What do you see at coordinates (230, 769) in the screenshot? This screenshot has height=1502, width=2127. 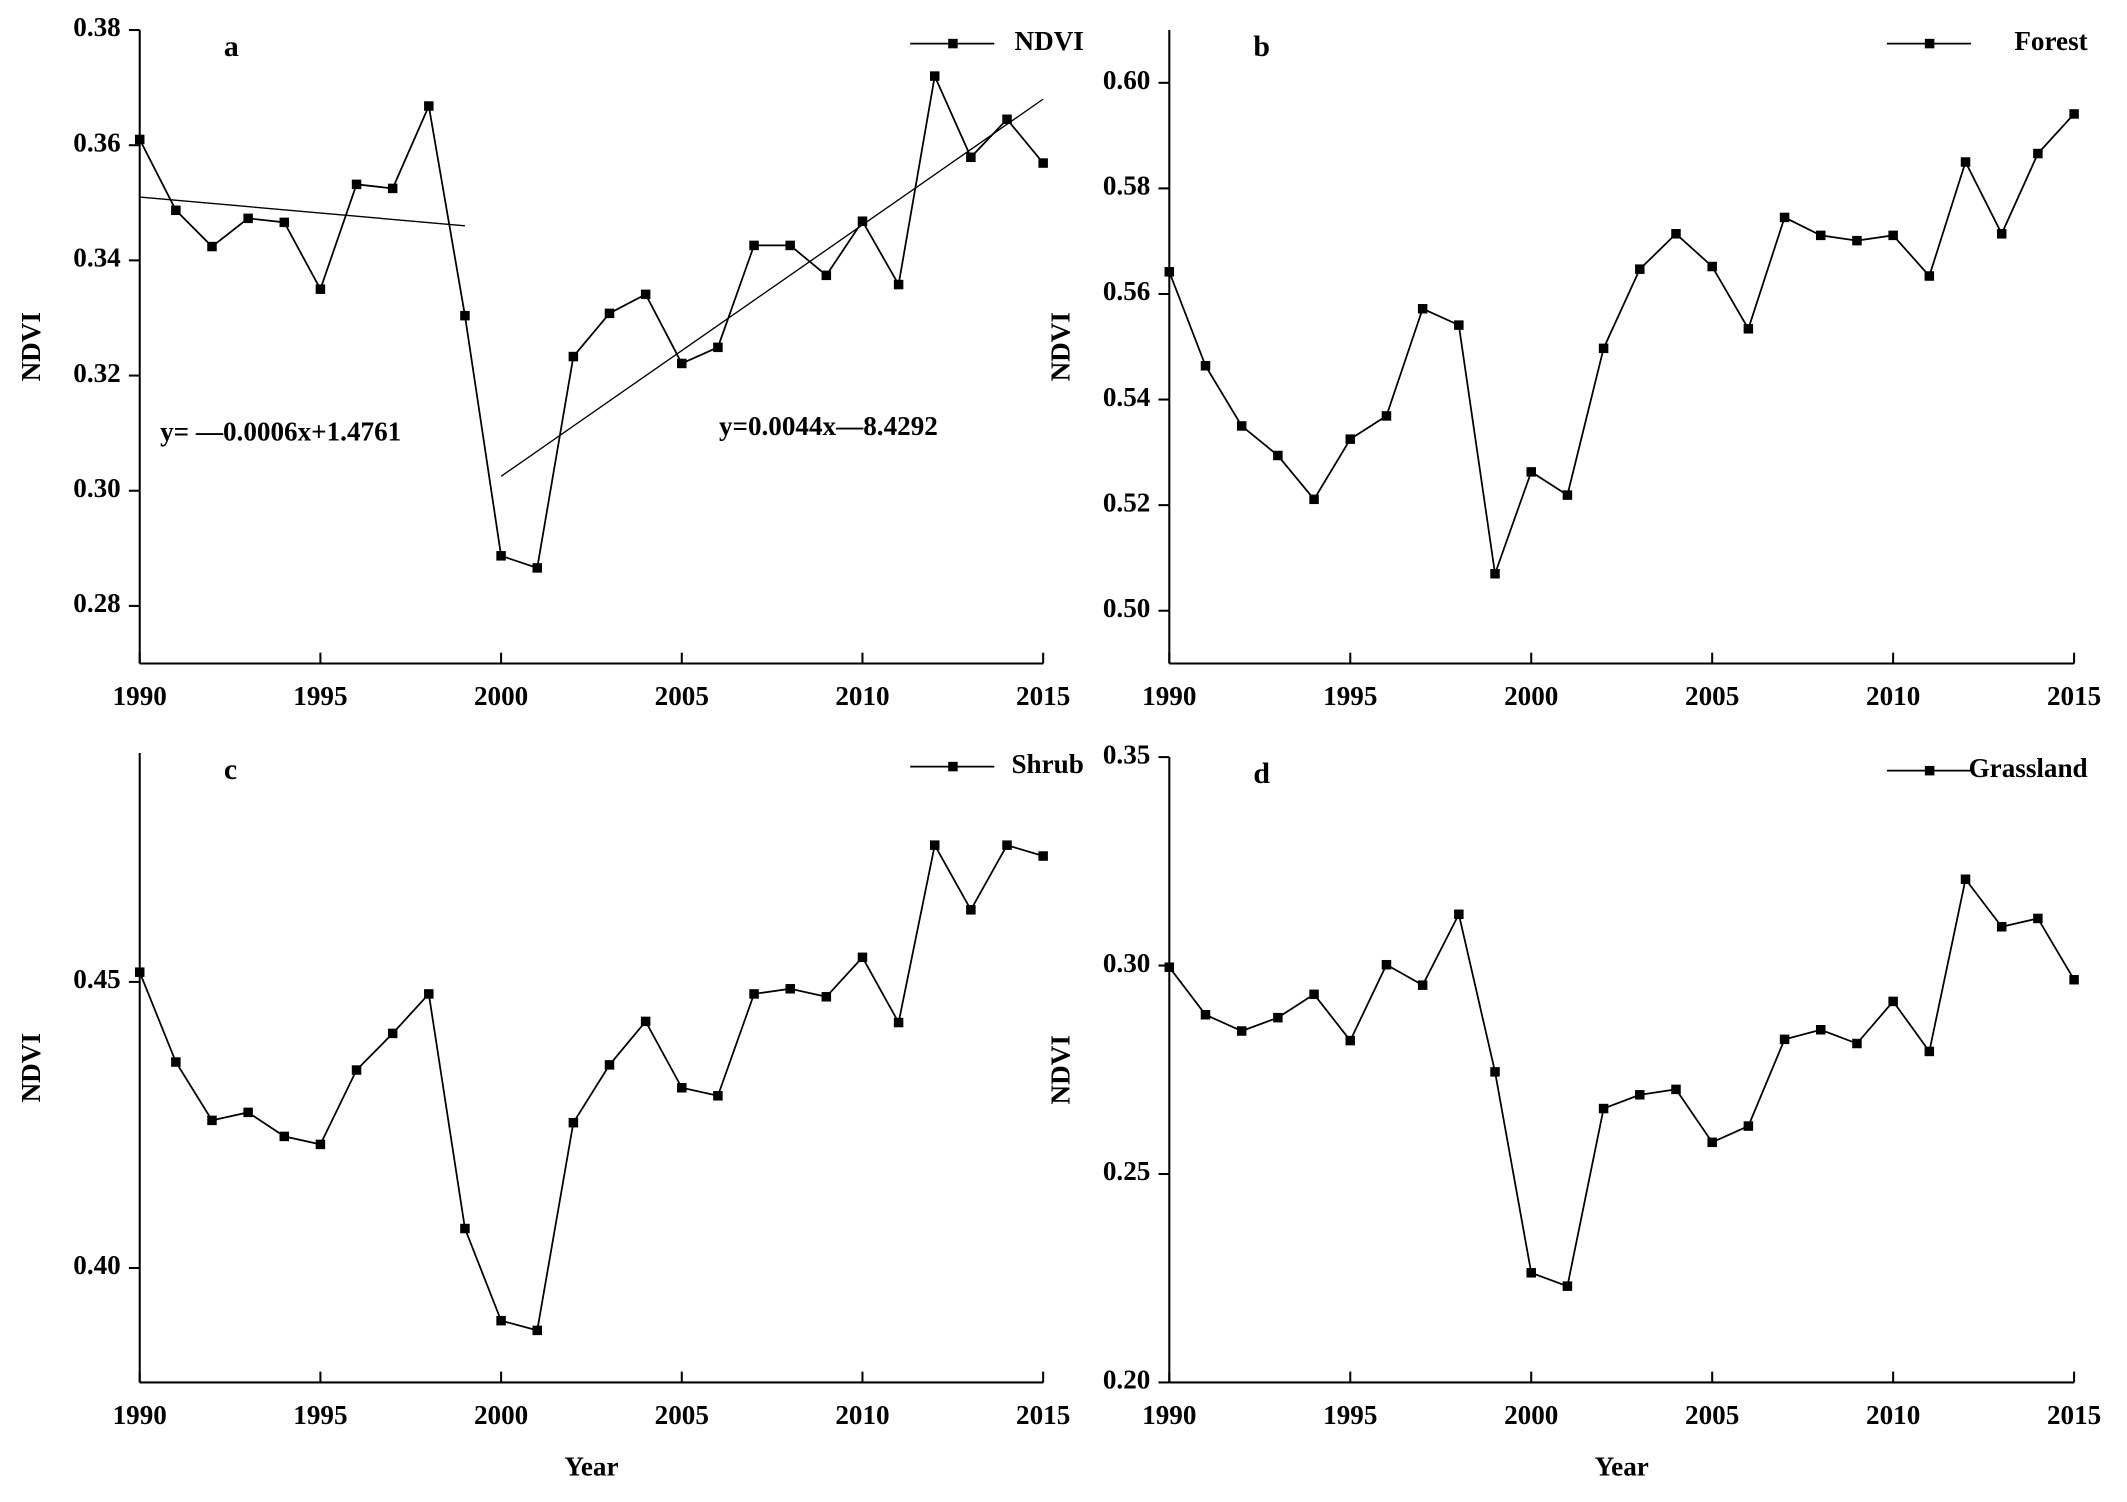 I see `panel-label: c` at bounding box center [230, 769].